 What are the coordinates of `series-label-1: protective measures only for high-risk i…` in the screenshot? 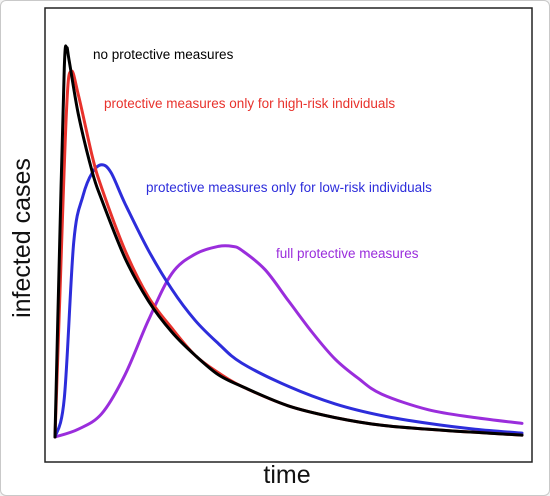 It's located at (249, 103).